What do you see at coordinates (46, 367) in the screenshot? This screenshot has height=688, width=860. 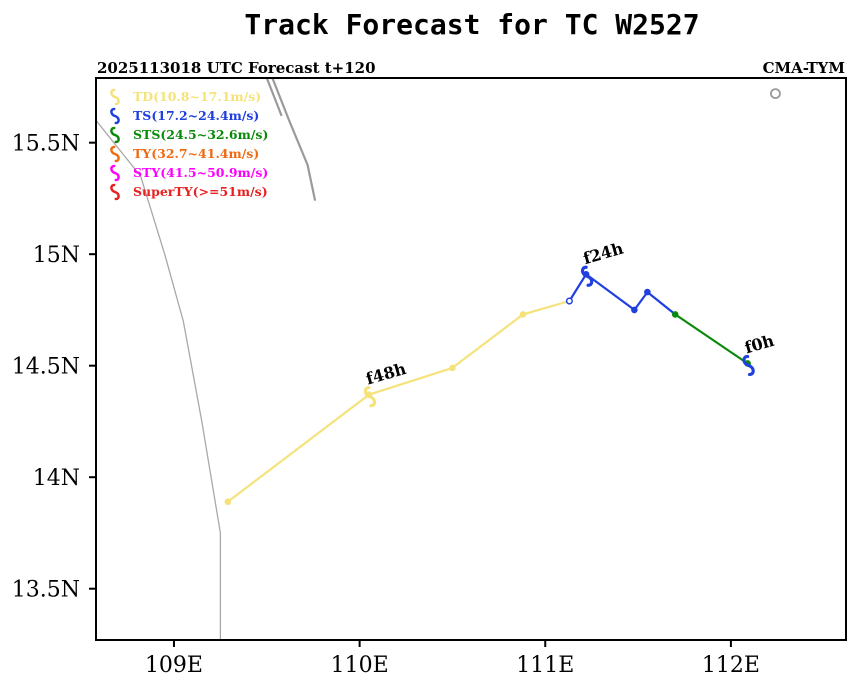 I see `y-tick-label: 14.5N` at bounding box center [46, 367].